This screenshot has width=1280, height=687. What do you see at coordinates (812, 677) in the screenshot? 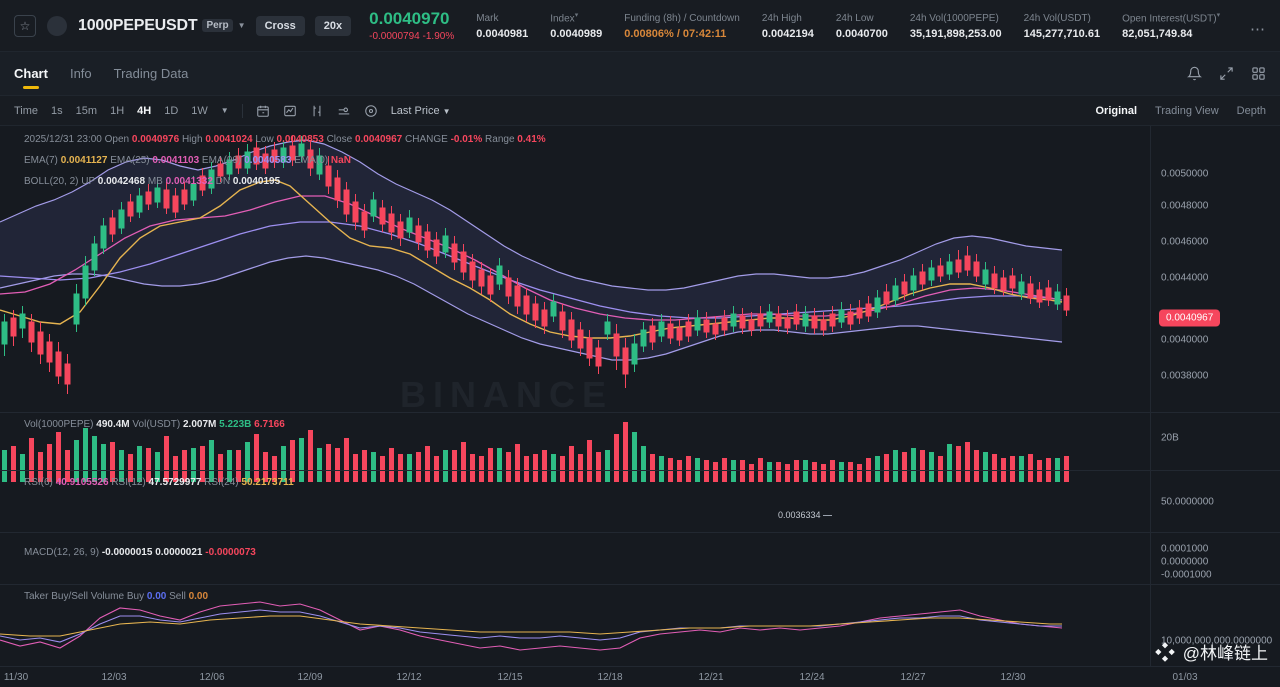
I see `time-tick: 12/24` at bounding box center [812, 677].